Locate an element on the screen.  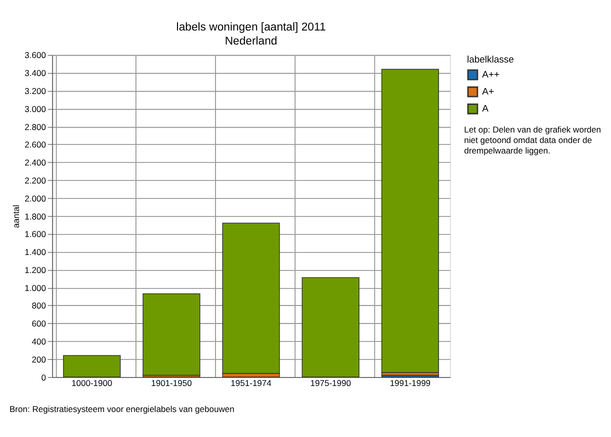
y-tick-label: 800 is located at coordinates (39, 305).